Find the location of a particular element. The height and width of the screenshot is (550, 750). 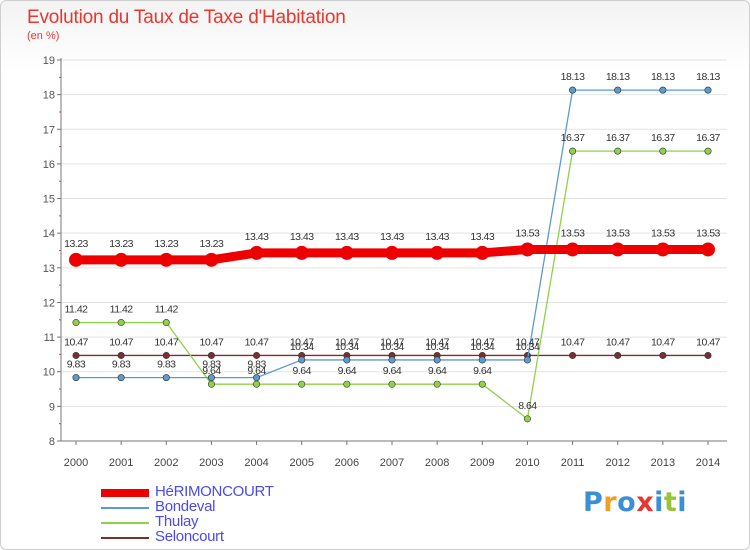

chart-title: Evolution du Taux de Taxe d'Habitation is located at coordinates (186, 17).